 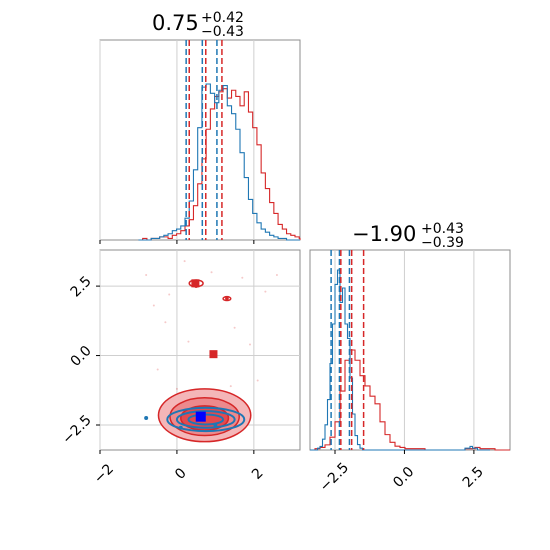 What do you see at coordinates (204, 140) in the screenshot?
I see `panel-top-quantile-lines` at bounding box center [204, 140].